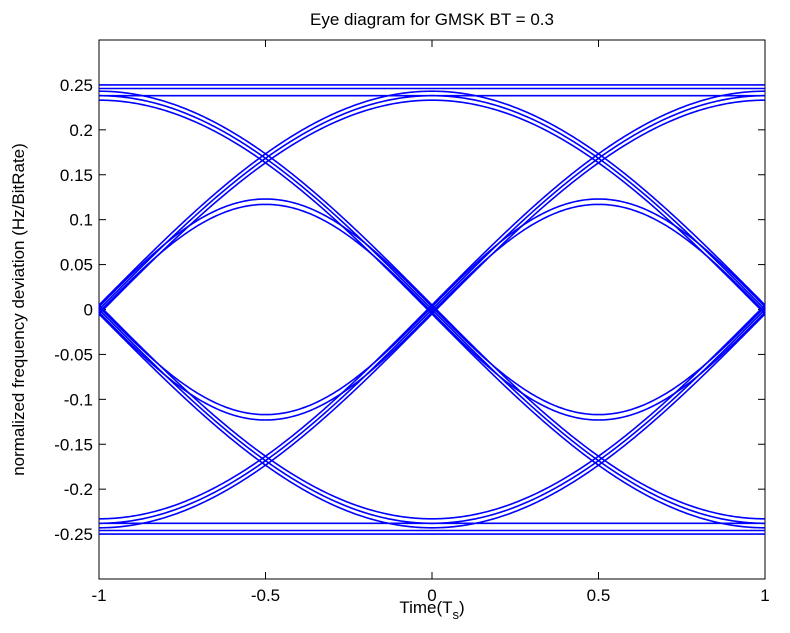  What do you see at coordinates (73, 444) in the screenshot?
I see `y-tick-label: -0.15` at bounding box center [73, 444].